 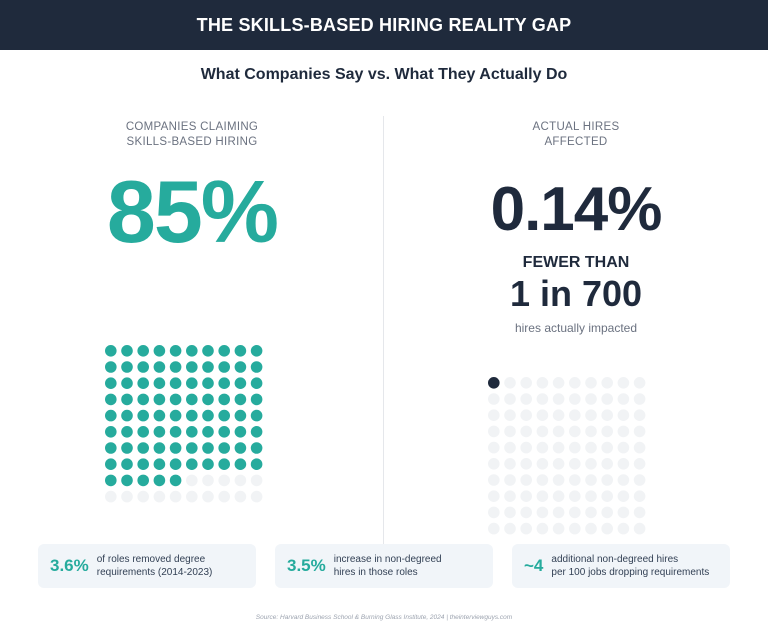 What do you see at coordinates (306, 565) in the screenshot?
I see `stat-value: 3.5%` at bounding box center [306, 565].